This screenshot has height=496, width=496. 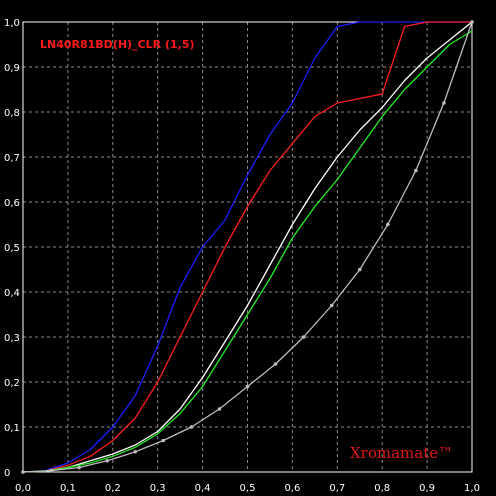 I want to click on x-tick-label: 0,7, so click(x=337, y=488).